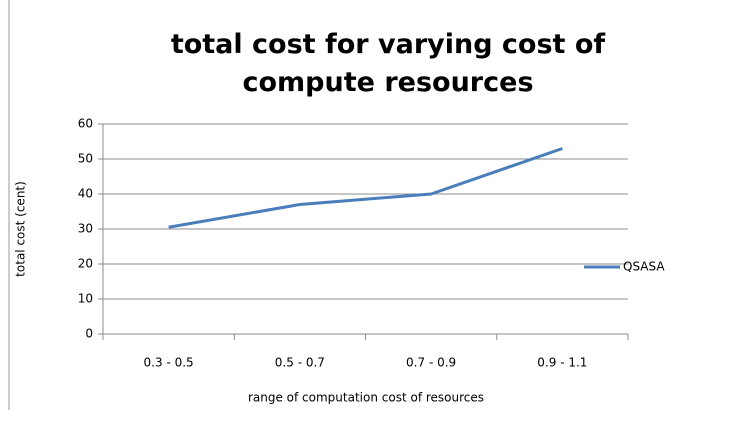 The image size is (750, 428). What do you see at coordinates (169, 363) in the screenshot?
I see `x-tick-label: 0.3 - 0.5` at bounding box center [169, 363].